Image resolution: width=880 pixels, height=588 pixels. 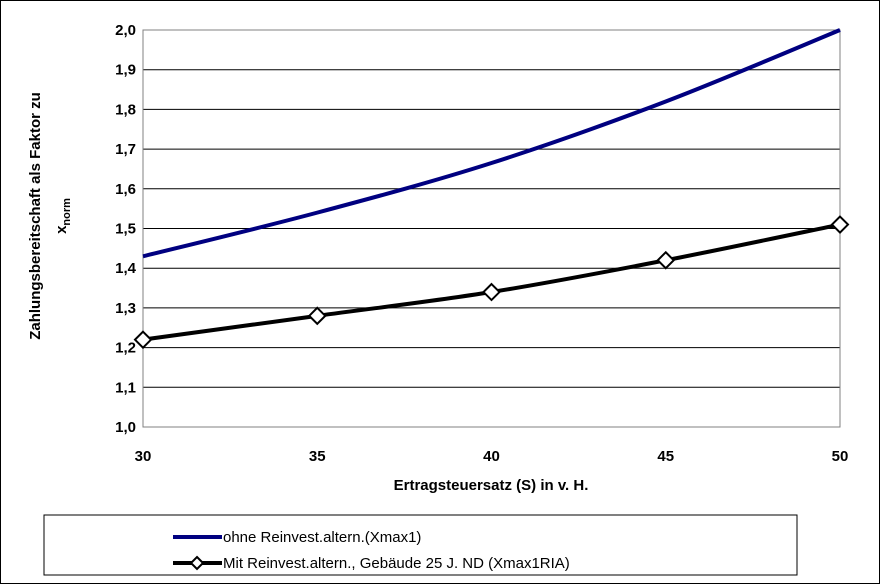 I want to click on y-axis-label-subscript: norm, so click(x=67, y=212).